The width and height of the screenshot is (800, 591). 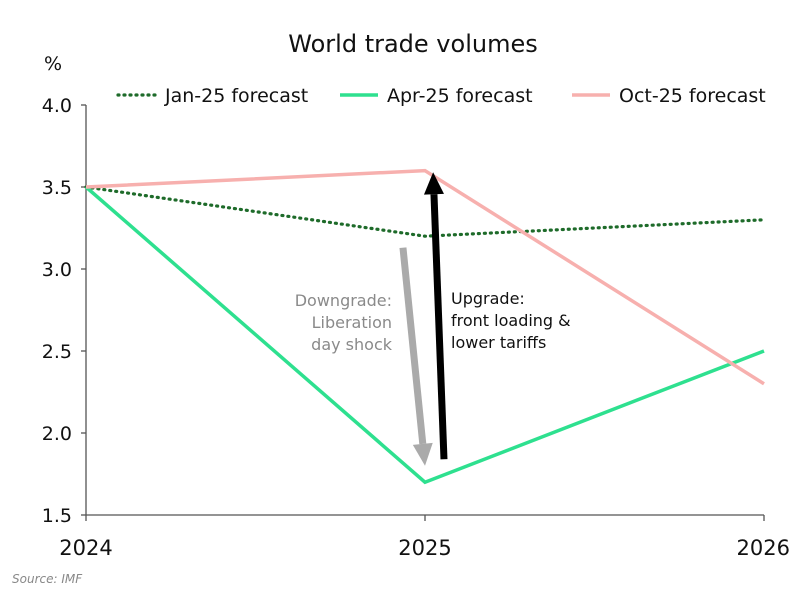 I want to click on y-tick-label: 2.5, so click(x=57, y=352).